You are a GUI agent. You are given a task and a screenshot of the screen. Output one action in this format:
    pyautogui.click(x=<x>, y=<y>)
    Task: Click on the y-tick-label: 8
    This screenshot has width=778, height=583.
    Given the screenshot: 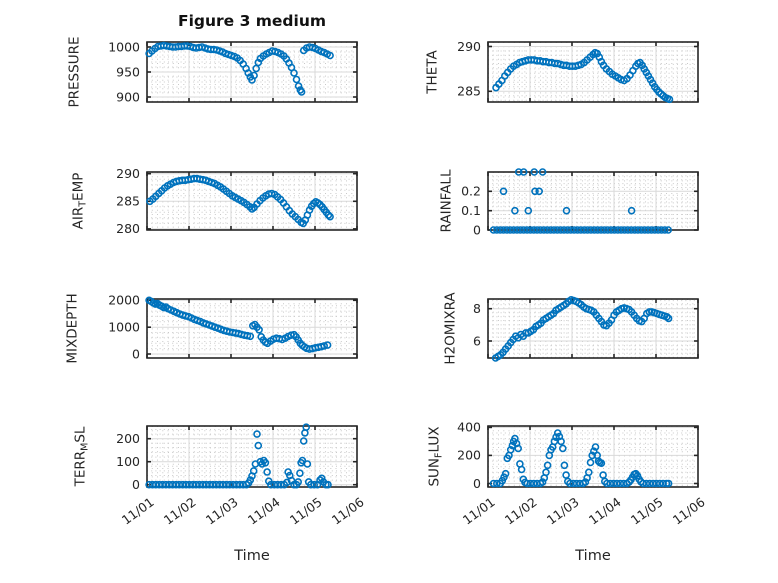 What is the action you would take?
    pyautogui.click(x=477, y=308)
    